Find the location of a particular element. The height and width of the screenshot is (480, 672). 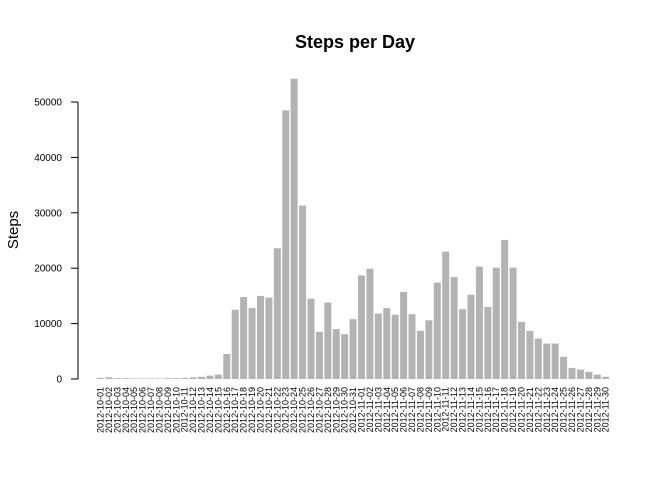

x-tick-label: 2012-11-08 is located at coordinates (420, 409).